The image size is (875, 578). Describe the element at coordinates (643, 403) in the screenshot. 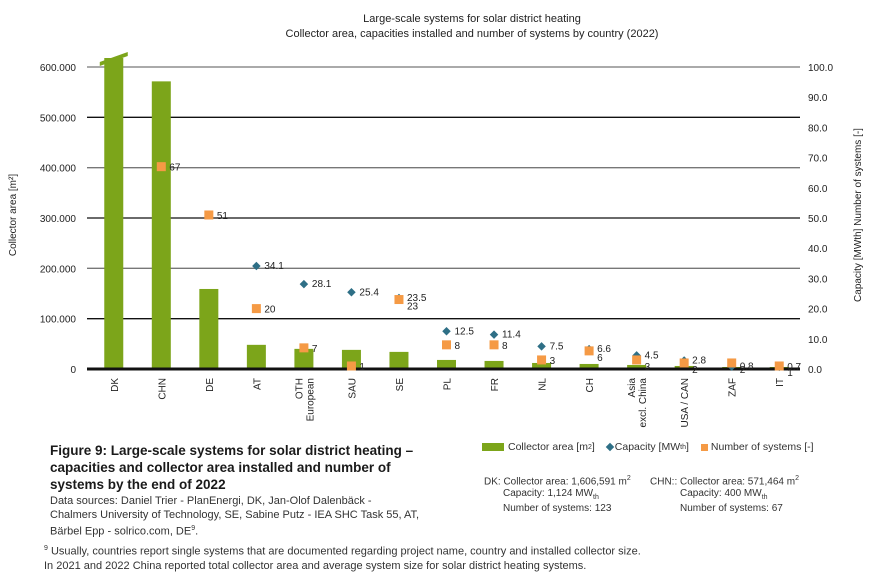

I see `x-tick-label: excl. China` at that location.